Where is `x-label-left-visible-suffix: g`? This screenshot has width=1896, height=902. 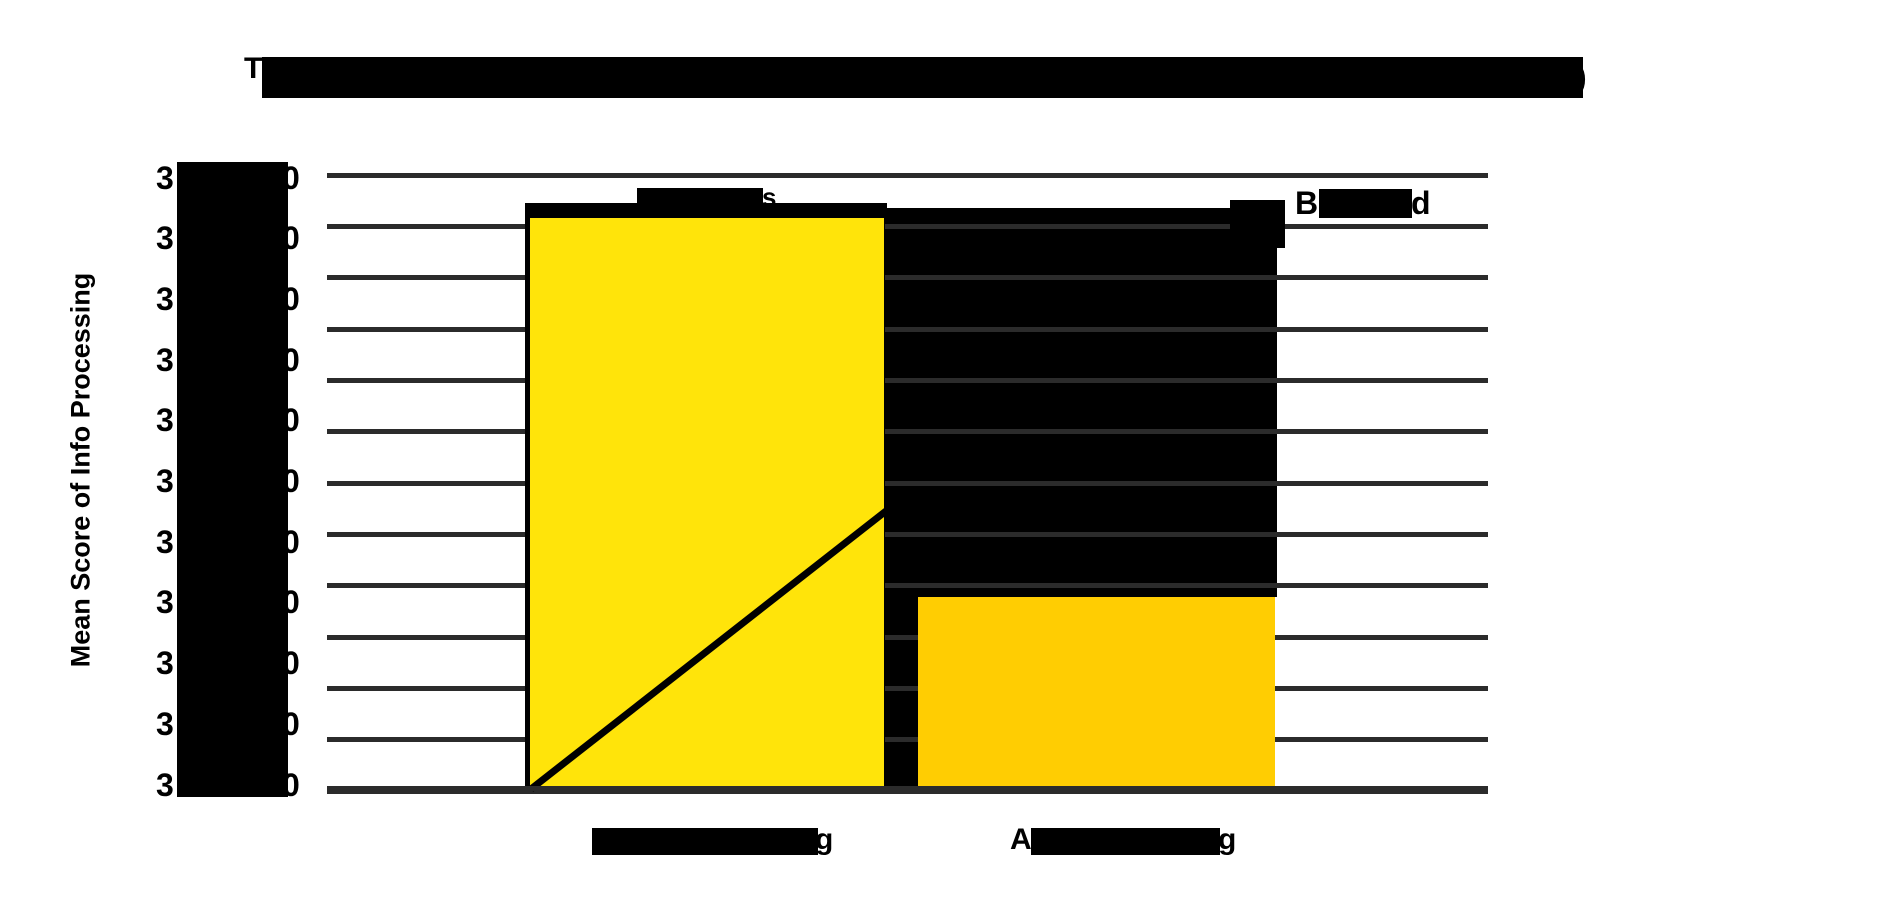
x-label-left-visible-suffix: g is located at coordinates (824, 839).